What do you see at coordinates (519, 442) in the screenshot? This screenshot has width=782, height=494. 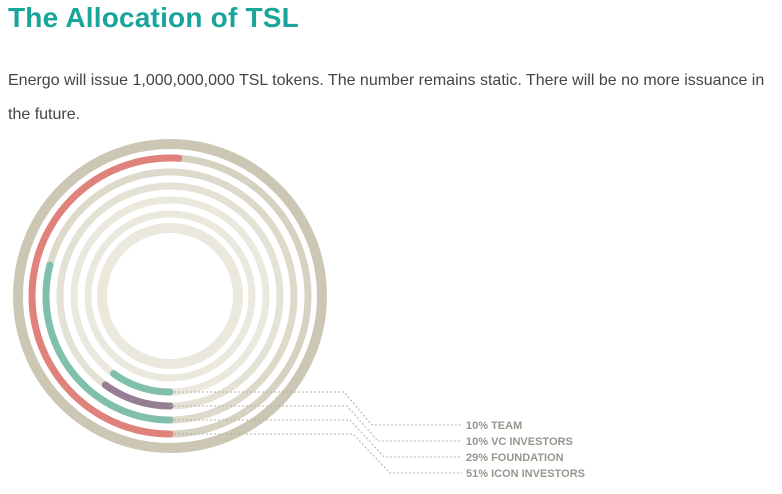 I see `legend-label-vc-investors: 10% VC INVESTORS` at bounding box center [519, 442].